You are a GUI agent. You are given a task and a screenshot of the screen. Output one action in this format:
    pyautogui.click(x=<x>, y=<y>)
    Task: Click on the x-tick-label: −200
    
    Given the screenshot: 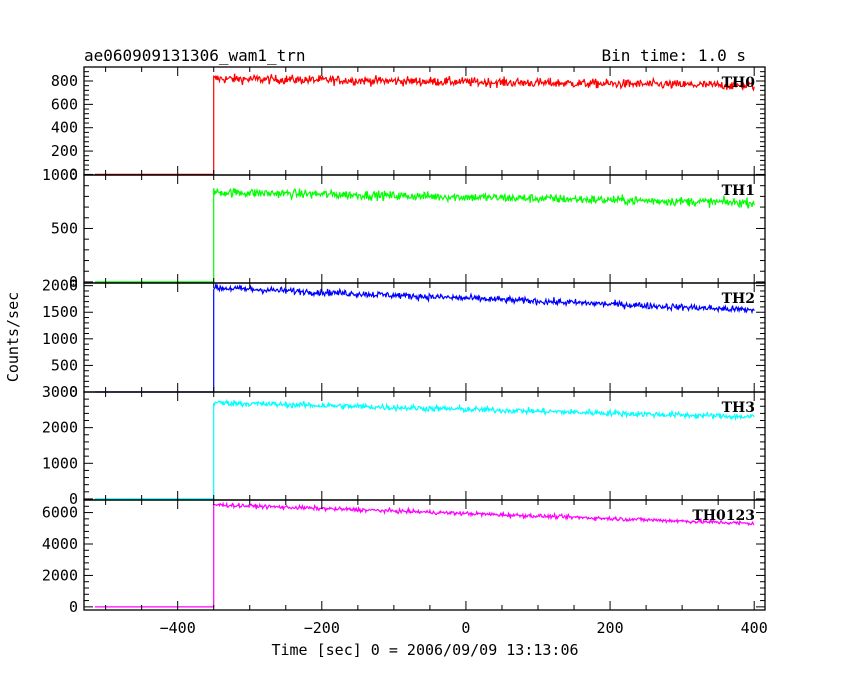 What is the action you would take?
    pyautogui.click(x=322, y=628)
    